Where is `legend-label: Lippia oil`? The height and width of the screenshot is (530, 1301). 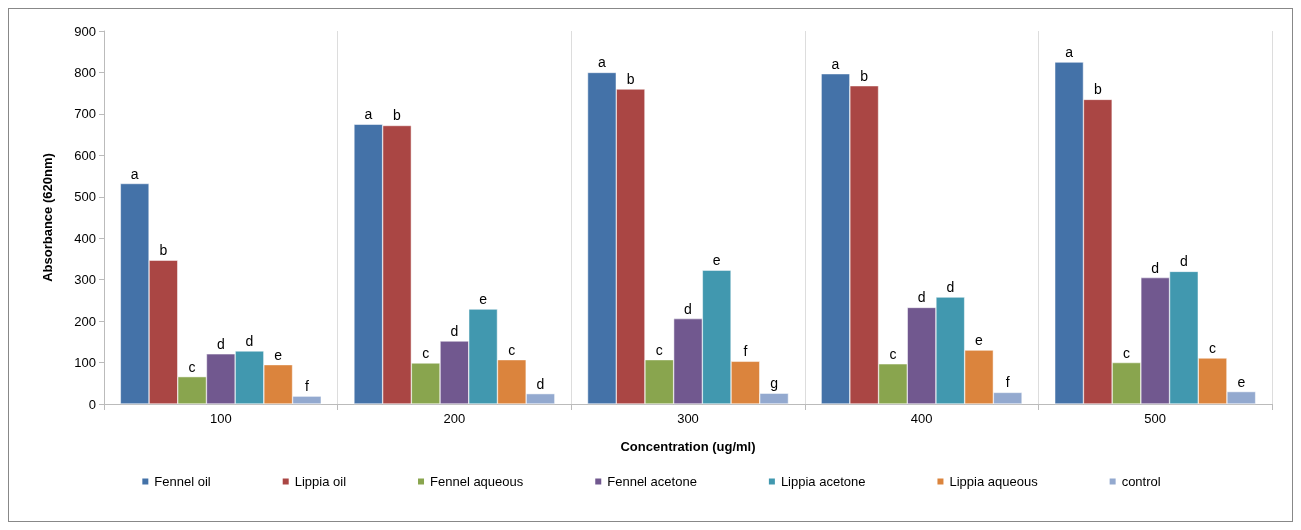
legend-label: Lippia oil is located at coordinates (320, 481).